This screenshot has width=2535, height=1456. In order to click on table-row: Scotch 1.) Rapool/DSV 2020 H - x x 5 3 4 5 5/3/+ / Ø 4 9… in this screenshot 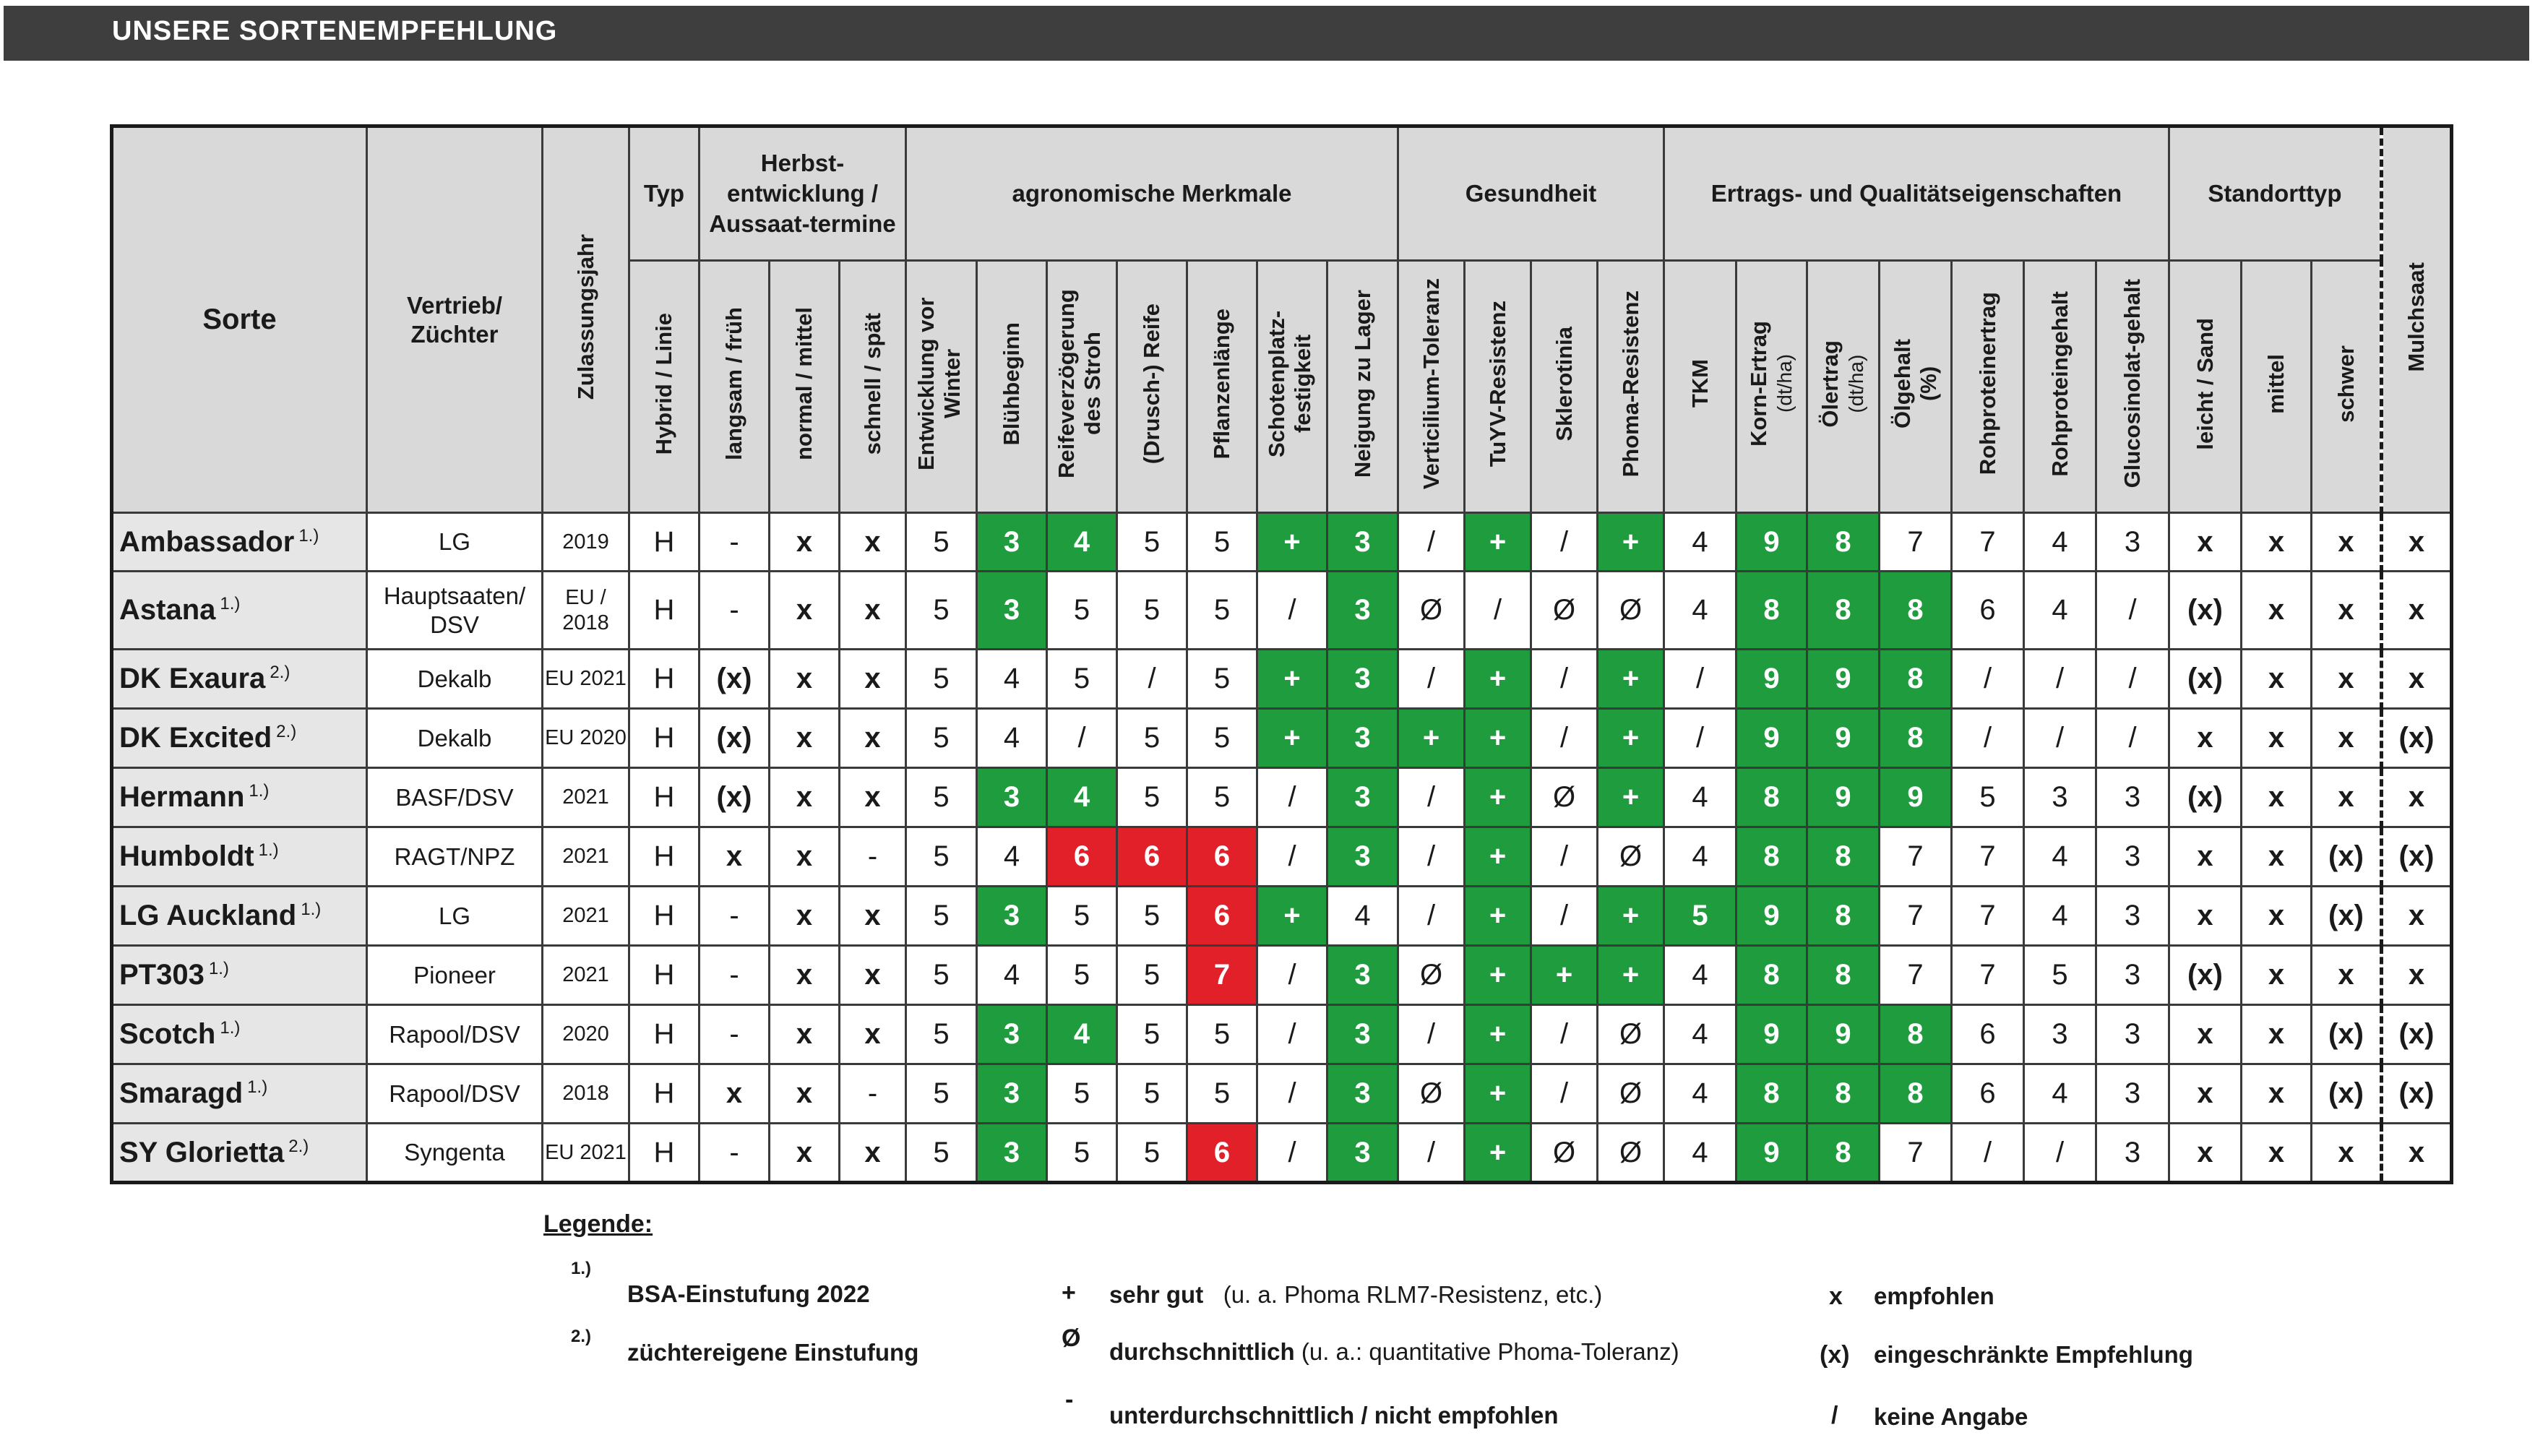, I will do `click(1281, 1034)`.